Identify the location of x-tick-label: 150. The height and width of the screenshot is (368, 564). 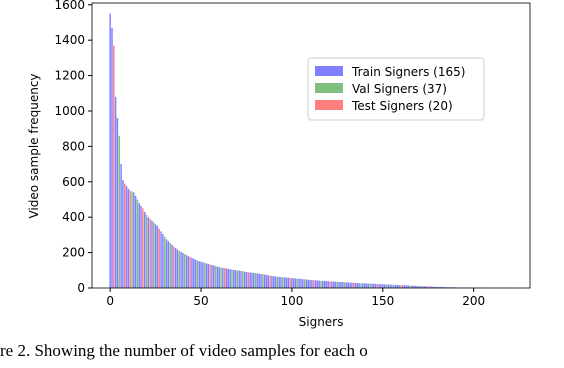
(382, 301).